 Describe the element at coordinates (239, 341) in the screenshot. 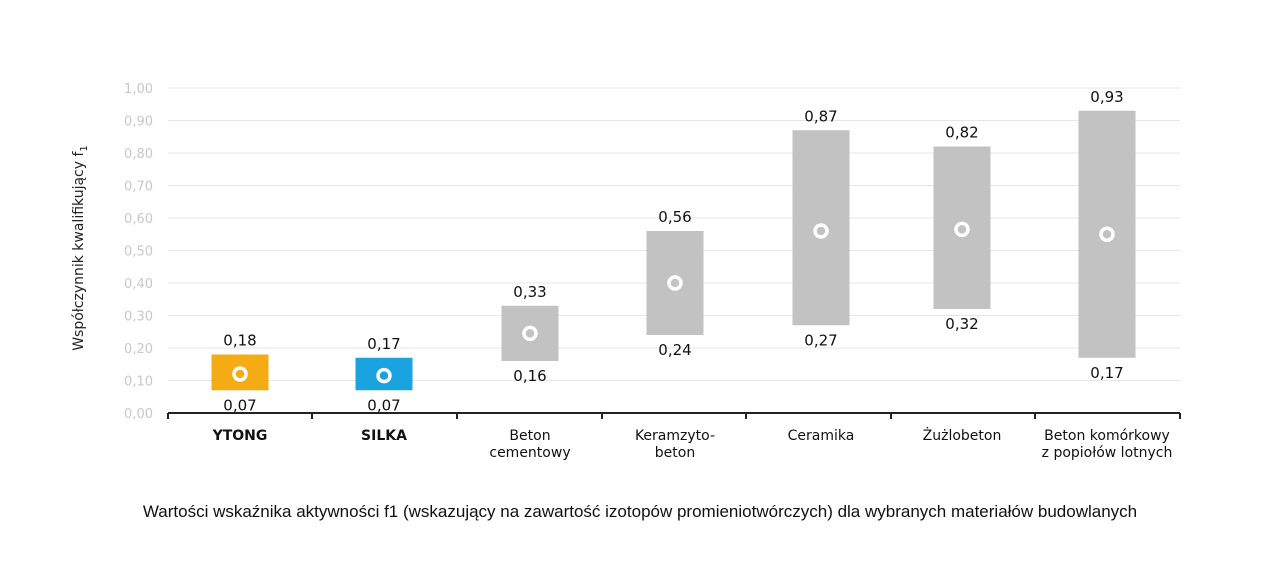

I see `high-value-label: 0,18` at that location.